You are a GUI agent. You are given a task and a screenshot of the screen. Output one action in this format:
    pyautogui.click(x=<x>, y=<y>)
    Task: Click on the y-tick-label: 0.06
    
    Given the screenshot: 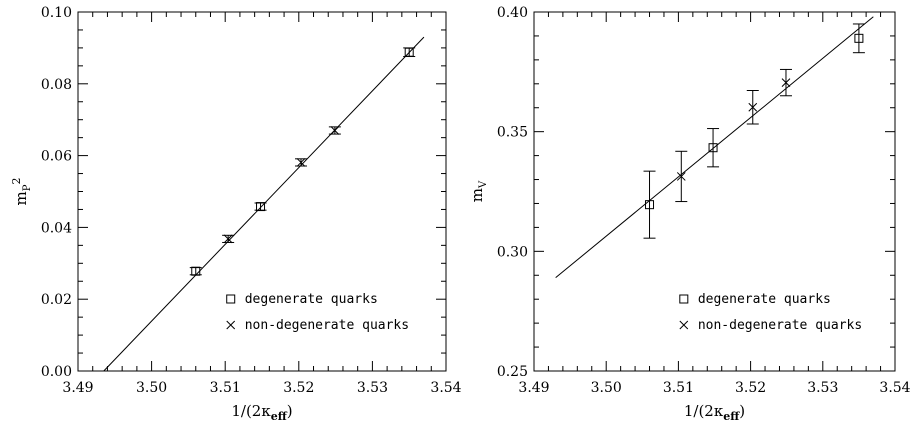 What is the action you would take?
    pyautogui.click(x=56, y=157)
    